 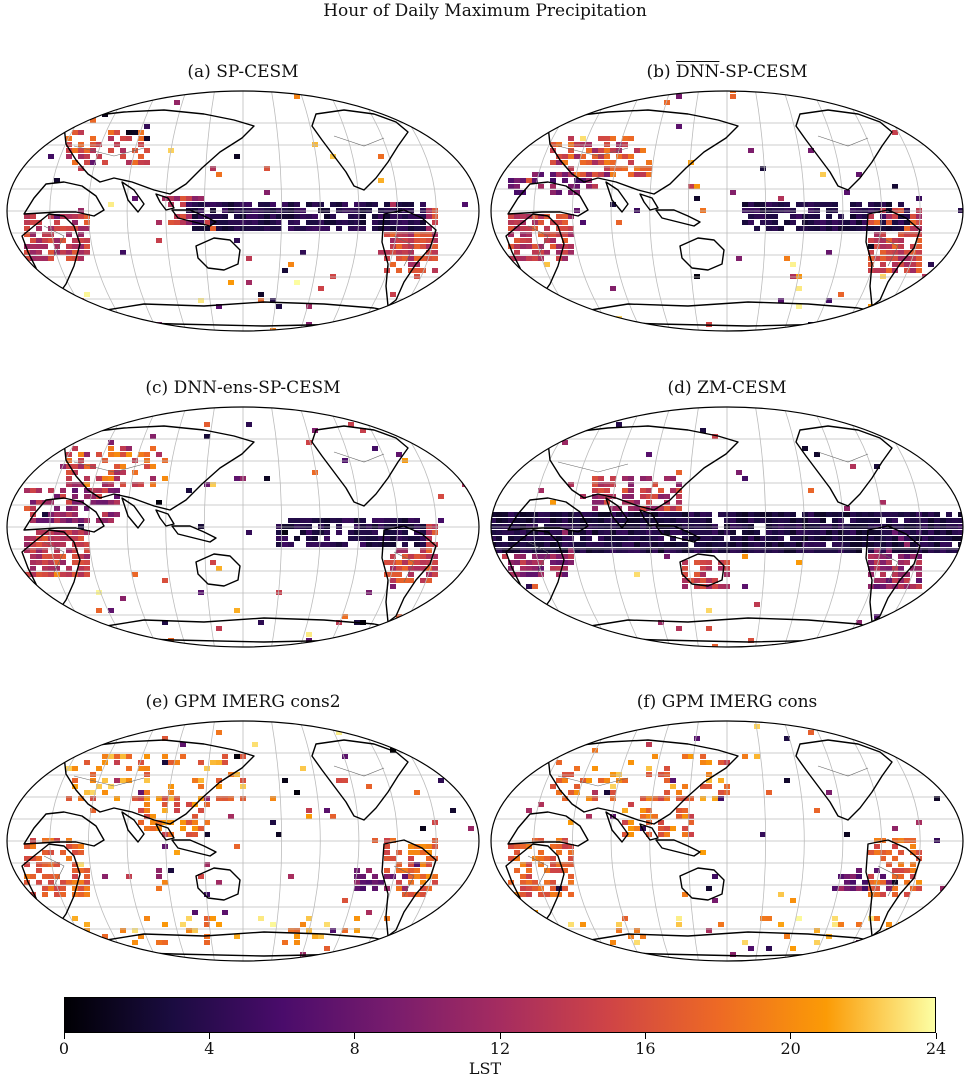 What do you see at coordinates (500, 1015) in the screenshot?
I see `colorbar` at bounding box center [500, 1015].